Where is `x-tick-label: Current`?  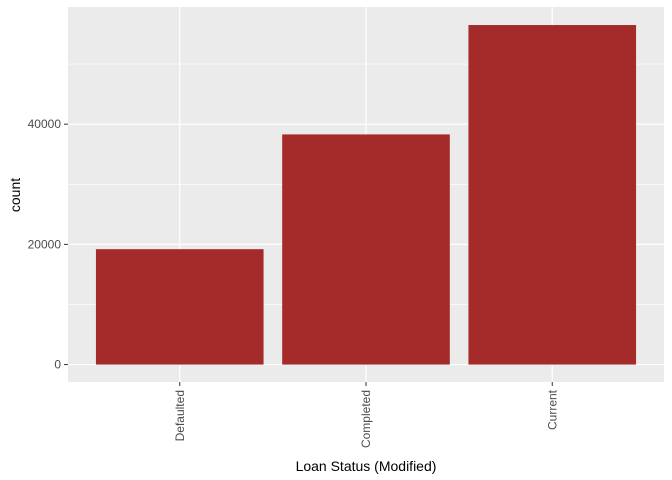 x-tick-label: Current is located at coordinates (552, 409).